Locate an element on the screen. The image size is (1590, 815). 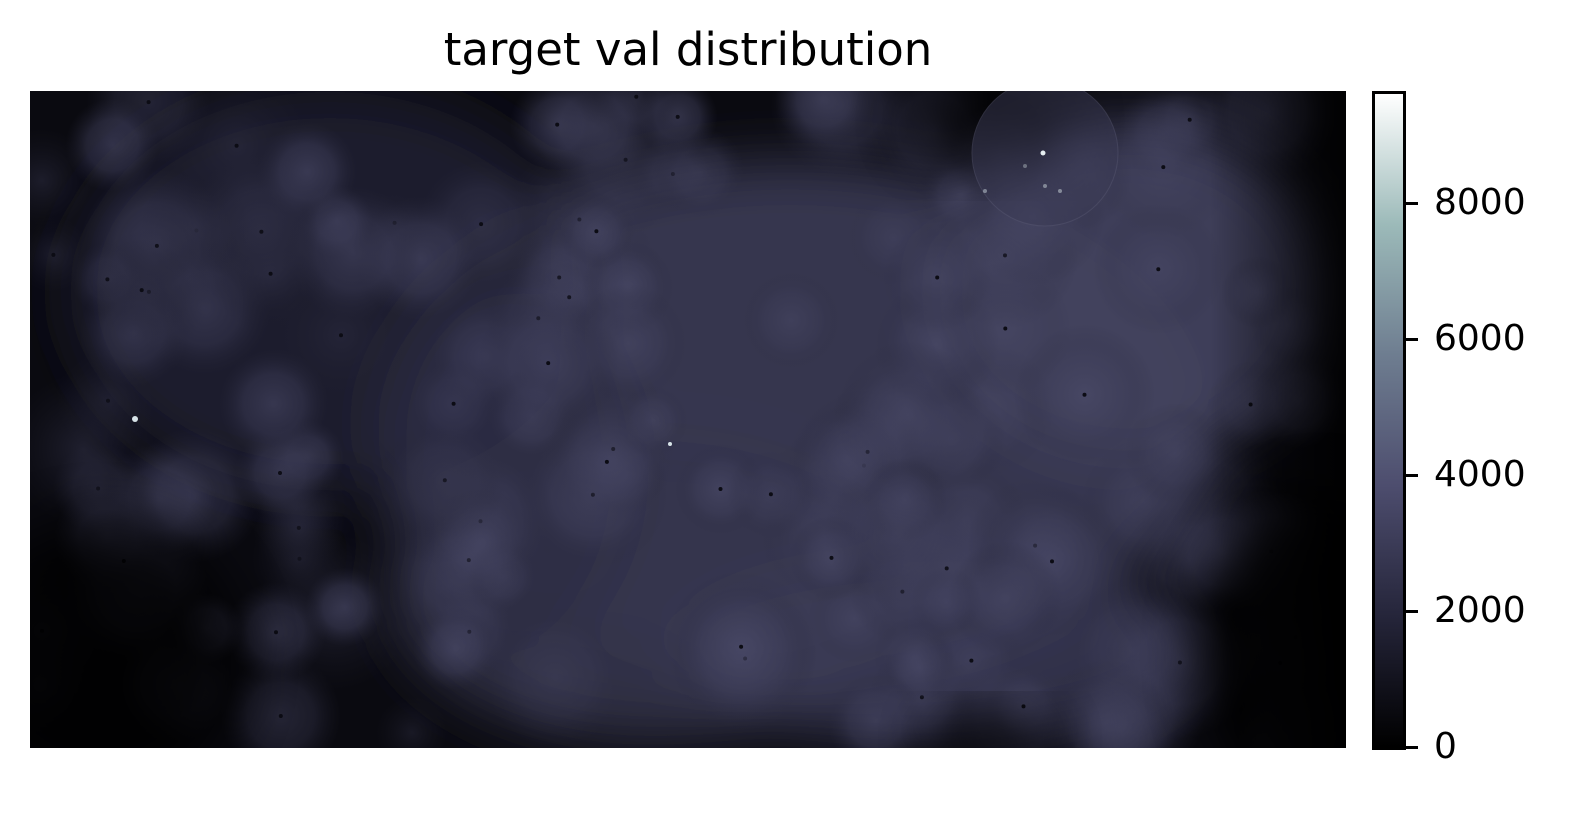
colorbar is located at coordinates (1389, 420).